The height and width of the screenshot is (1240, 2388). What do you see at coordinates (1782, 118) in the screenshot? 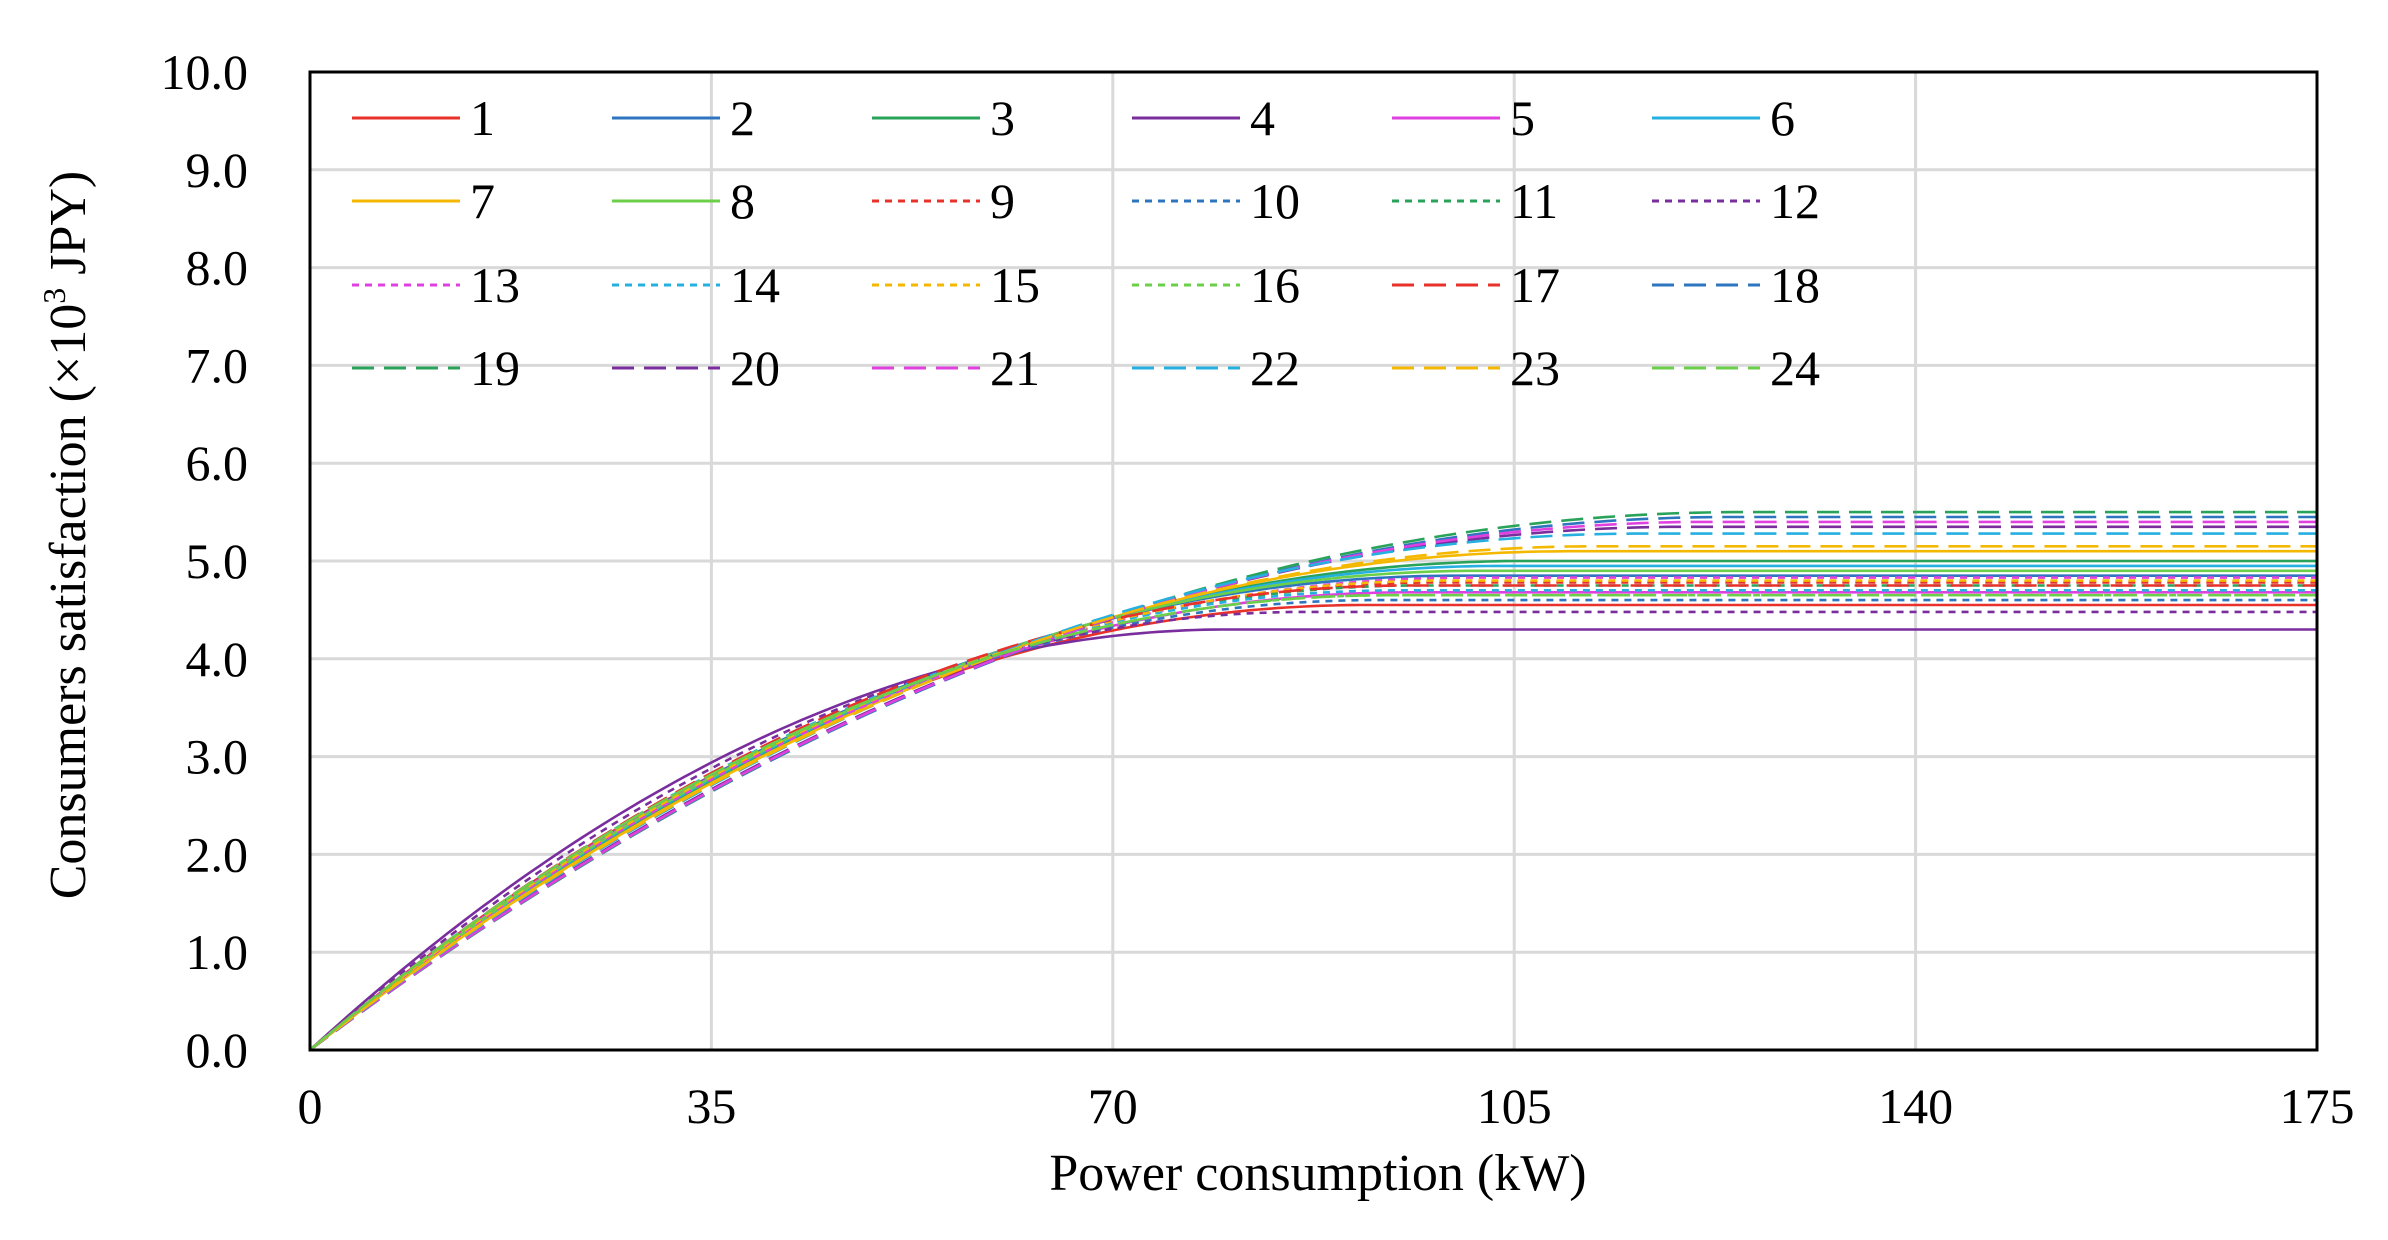
I see `legend-label-6: 6` at bounding box center [1782, 118].